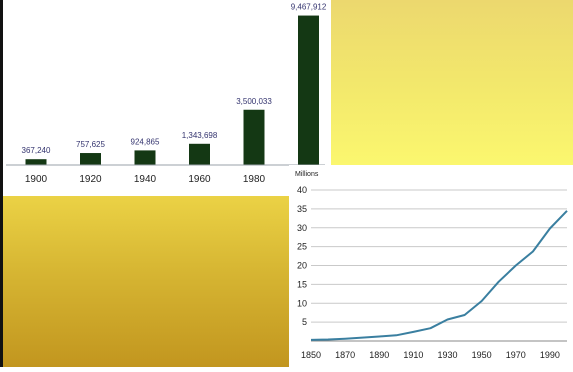  What do you see at coordinates (302, 190) in the screenshot?
I see `line-y-tick-label: 40` at bounding box center [302, 190].